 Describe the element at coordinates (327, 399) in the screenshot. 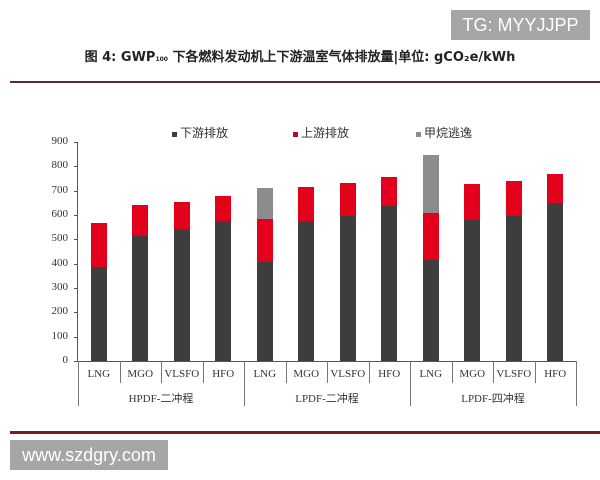

I see `group-label: LPDF-二冲程` at that location.